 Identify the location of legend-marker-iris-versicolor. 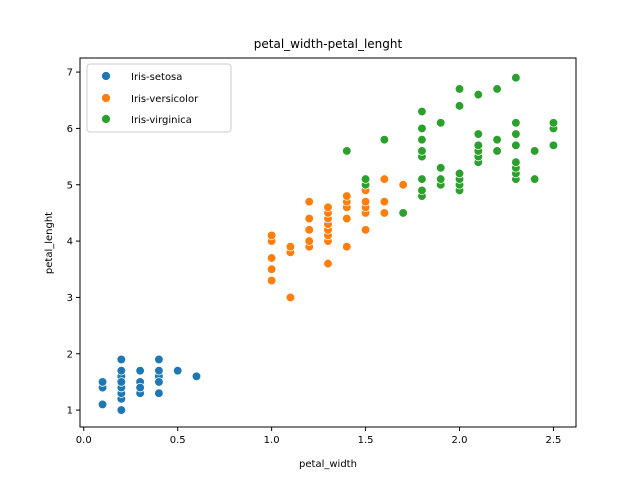
(106, 98).